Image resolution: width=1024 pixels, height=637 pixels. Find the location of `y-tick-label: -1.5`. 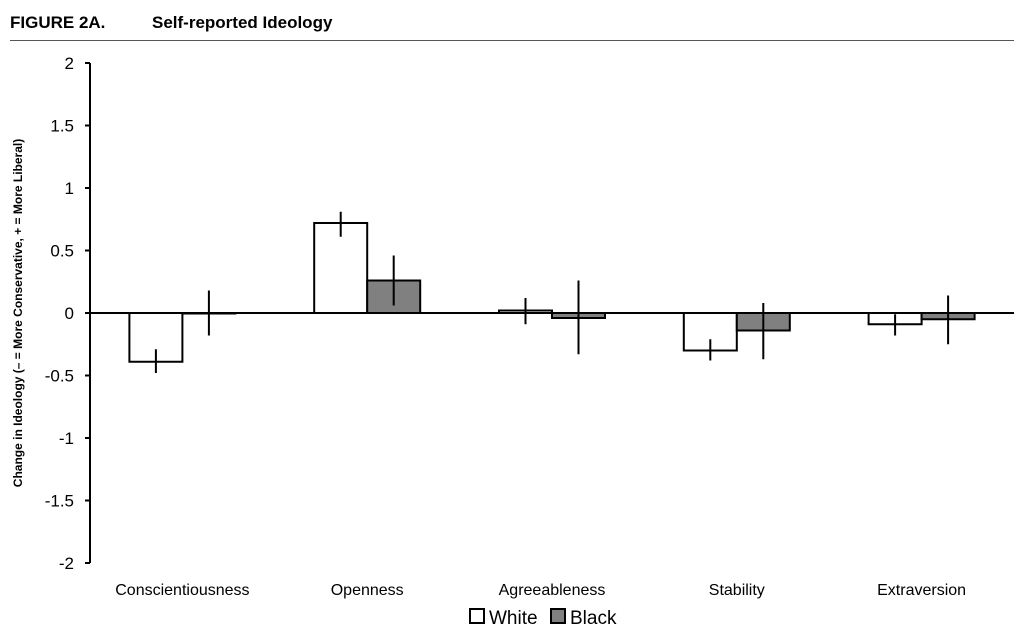

y-tick-label: -1.5 is located at coordinates (59, 501).